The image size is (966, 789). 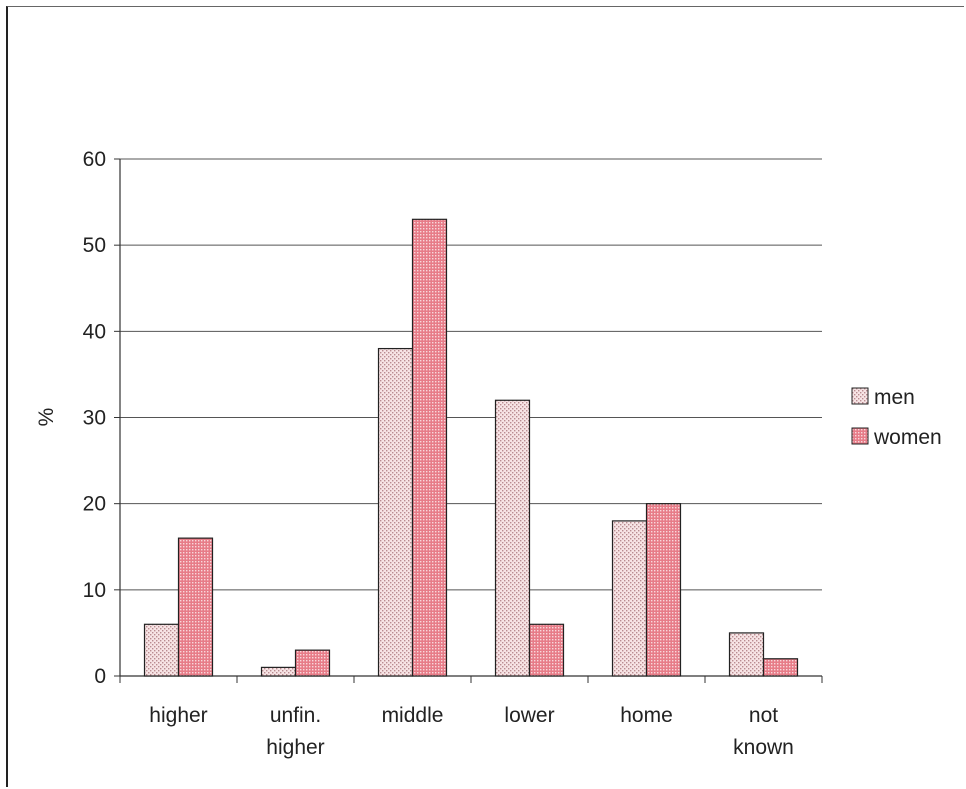 I want to click on legend-label-men: men, so click(x=894, y=397).